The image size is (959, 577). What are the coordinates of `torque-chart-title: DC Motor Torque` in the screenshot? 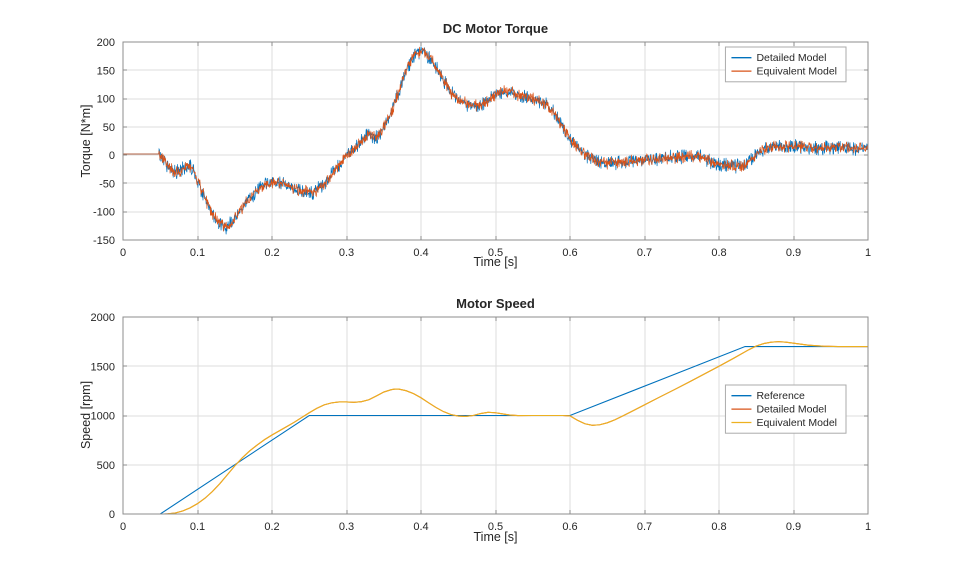 It's located at (495, 28).